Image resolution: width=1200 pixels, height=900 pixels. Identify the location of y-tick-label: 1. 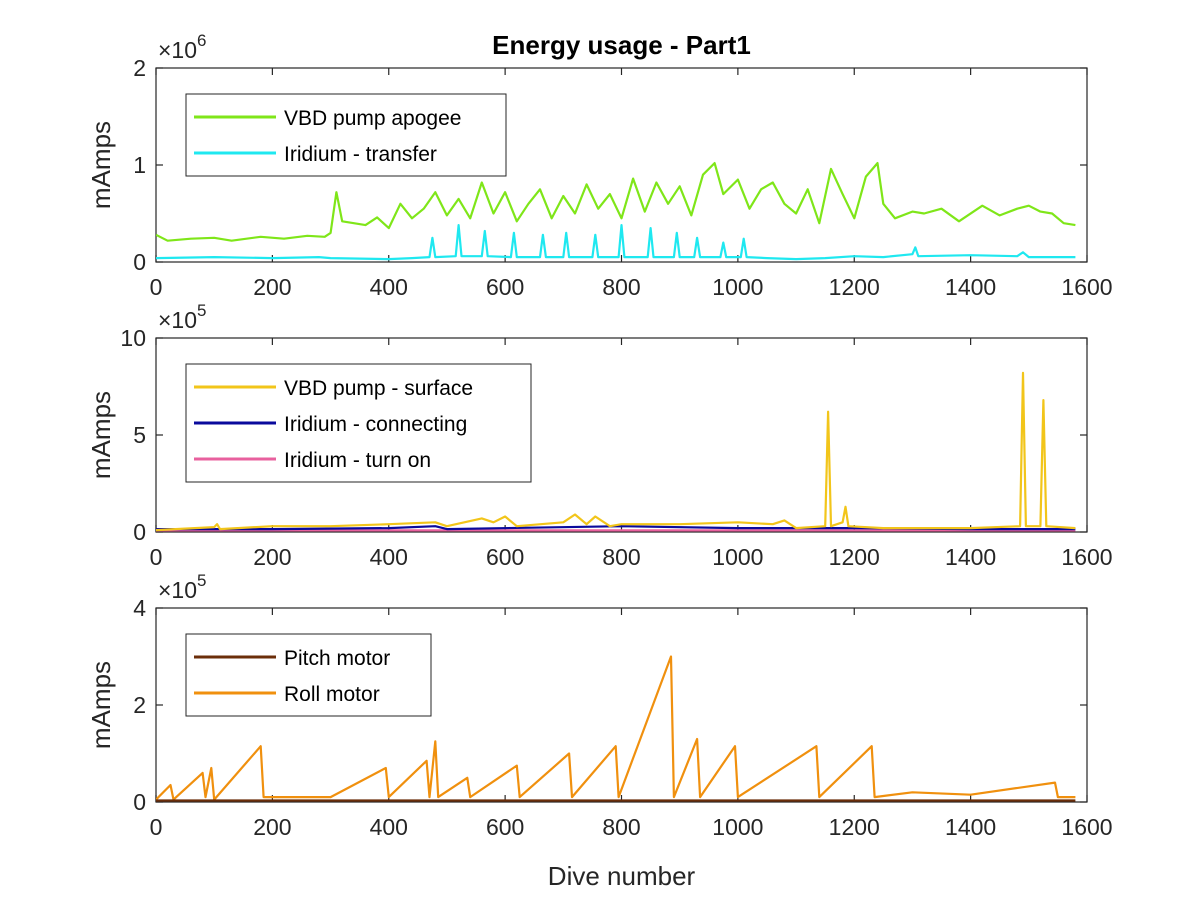
(139, 165).